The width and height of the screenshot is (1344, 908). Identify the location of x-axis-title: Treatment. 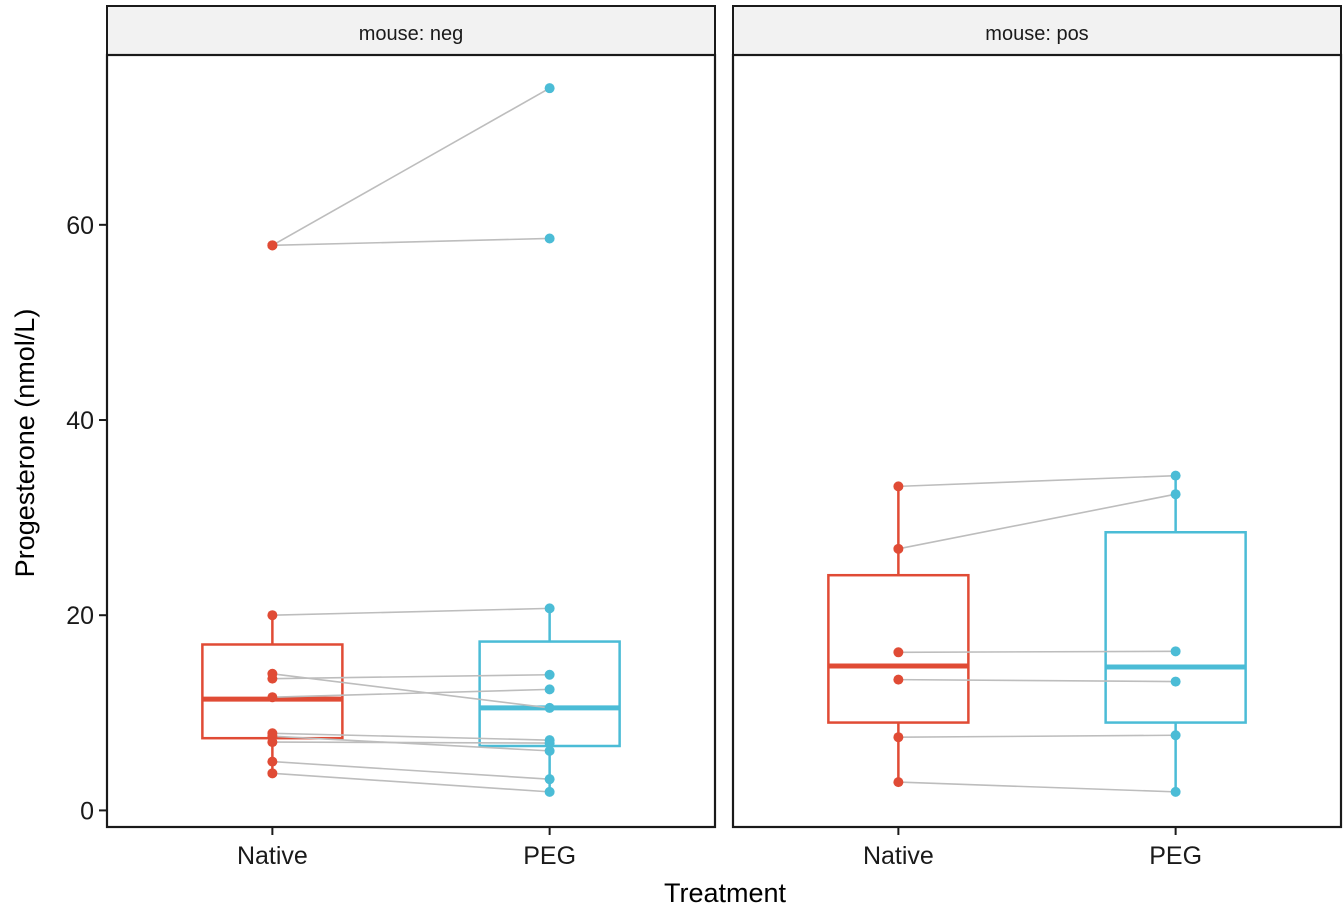
(725, 893).